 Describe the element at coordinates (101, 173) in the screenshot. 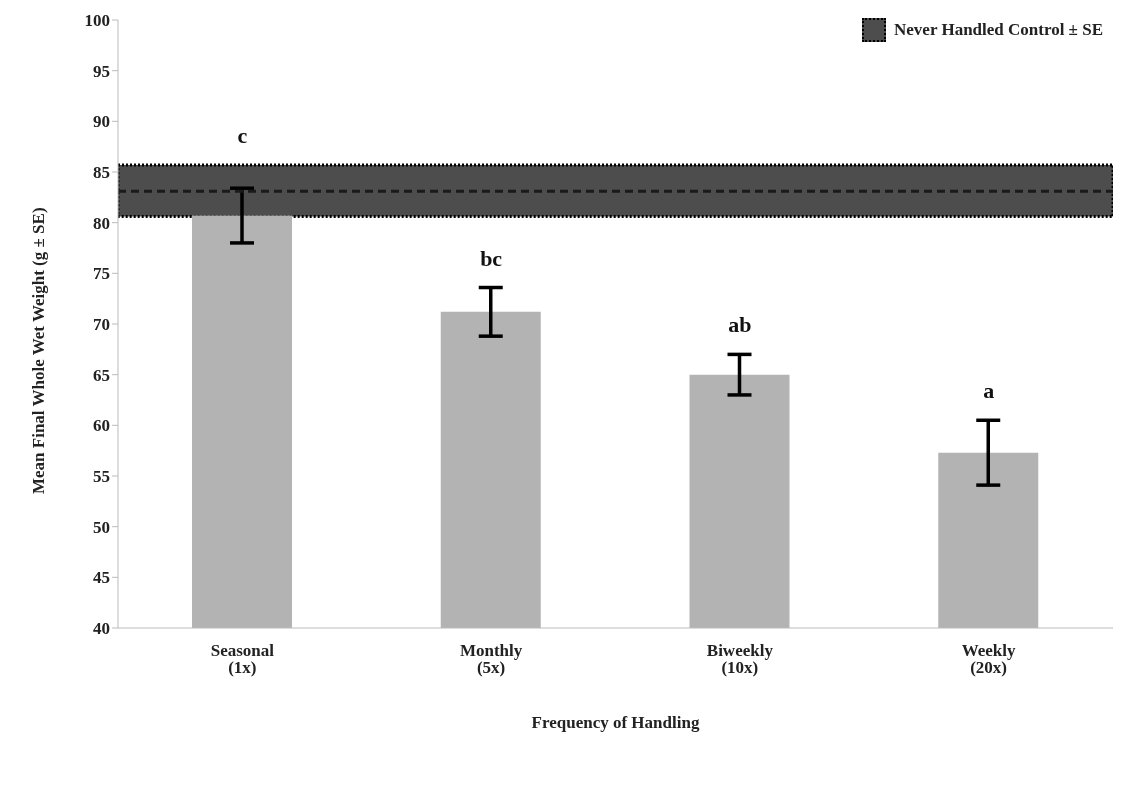

I see `y-tick-label: 85` at that location.